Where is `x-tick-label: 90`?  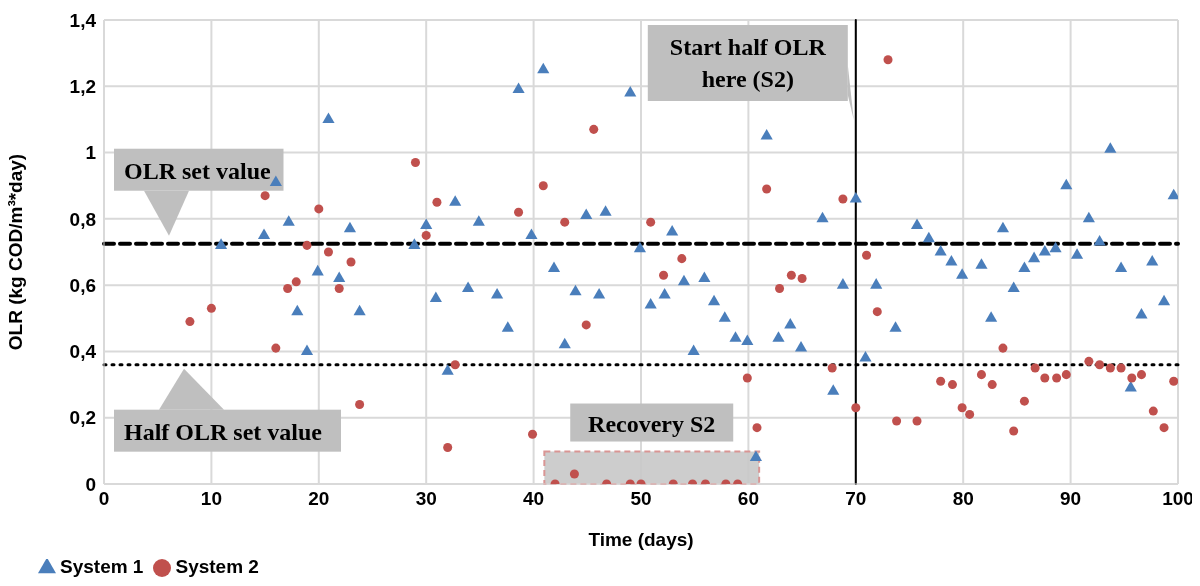
x-tick-label: 90 is located at coordinates (1071, 499).